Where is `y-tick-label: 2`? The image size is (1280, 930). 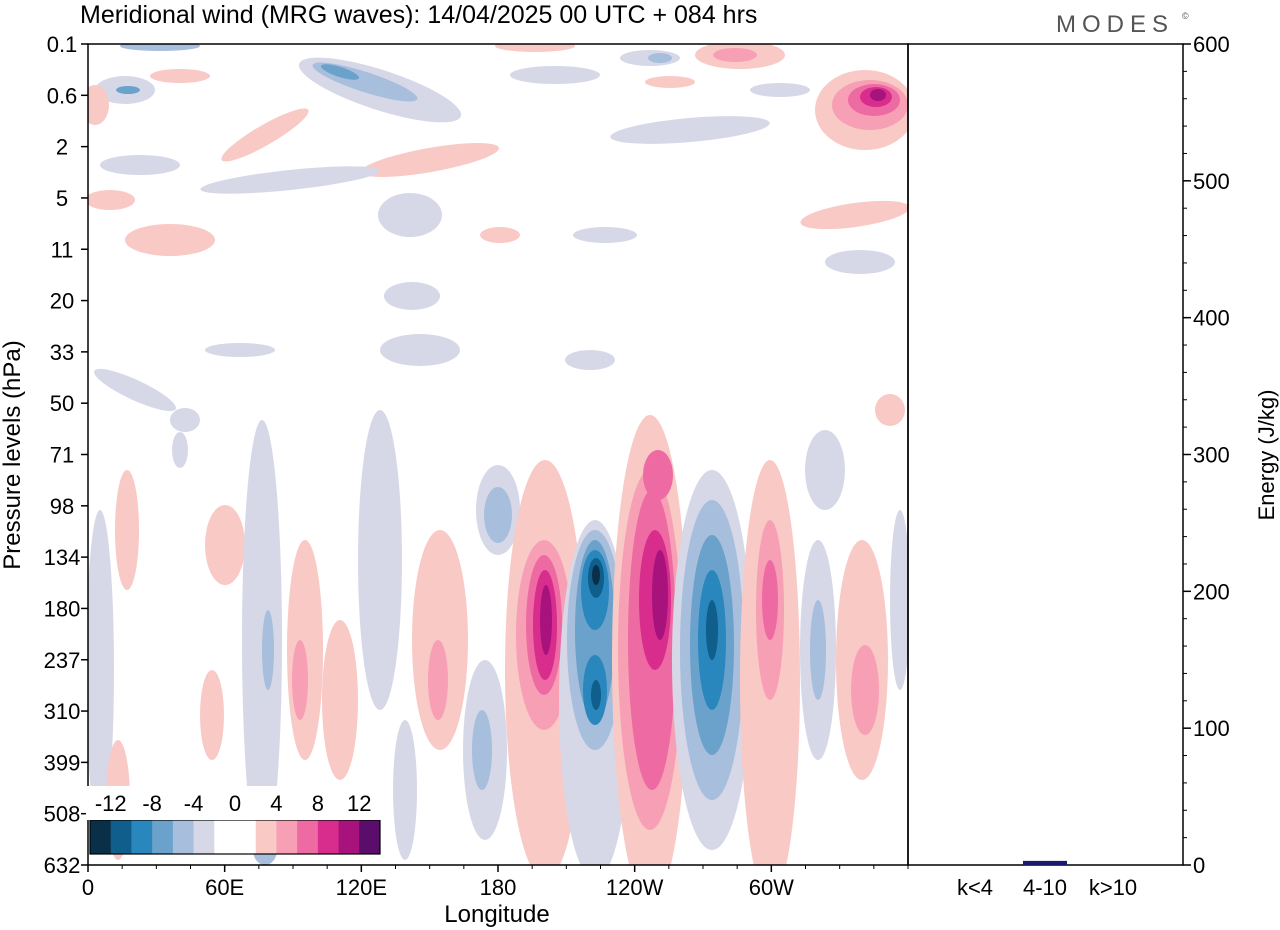
y-tick-label: 2 is located at coordinates (62, 147).